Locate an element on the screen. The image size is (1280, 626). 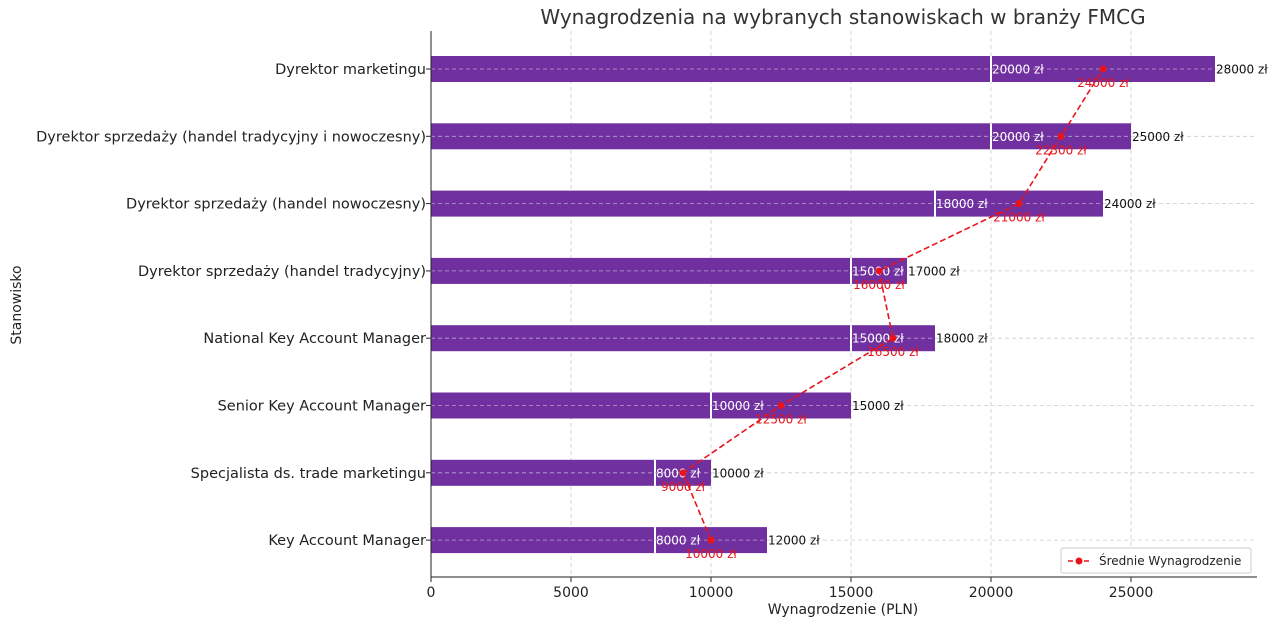
max-value-label: 15000 zł is located at coordinates (878, 406).